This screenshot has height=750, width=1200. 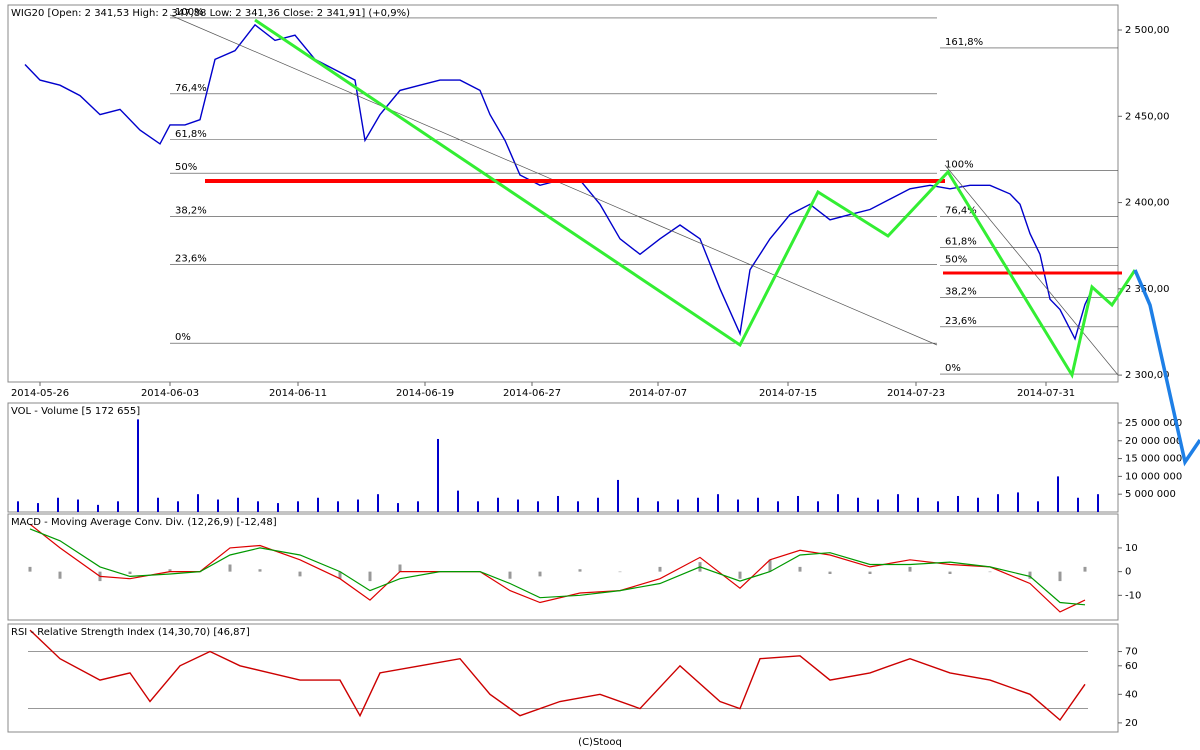 I want to click on y-tick-label: 2 300,00, so click(x=1147, y=375).